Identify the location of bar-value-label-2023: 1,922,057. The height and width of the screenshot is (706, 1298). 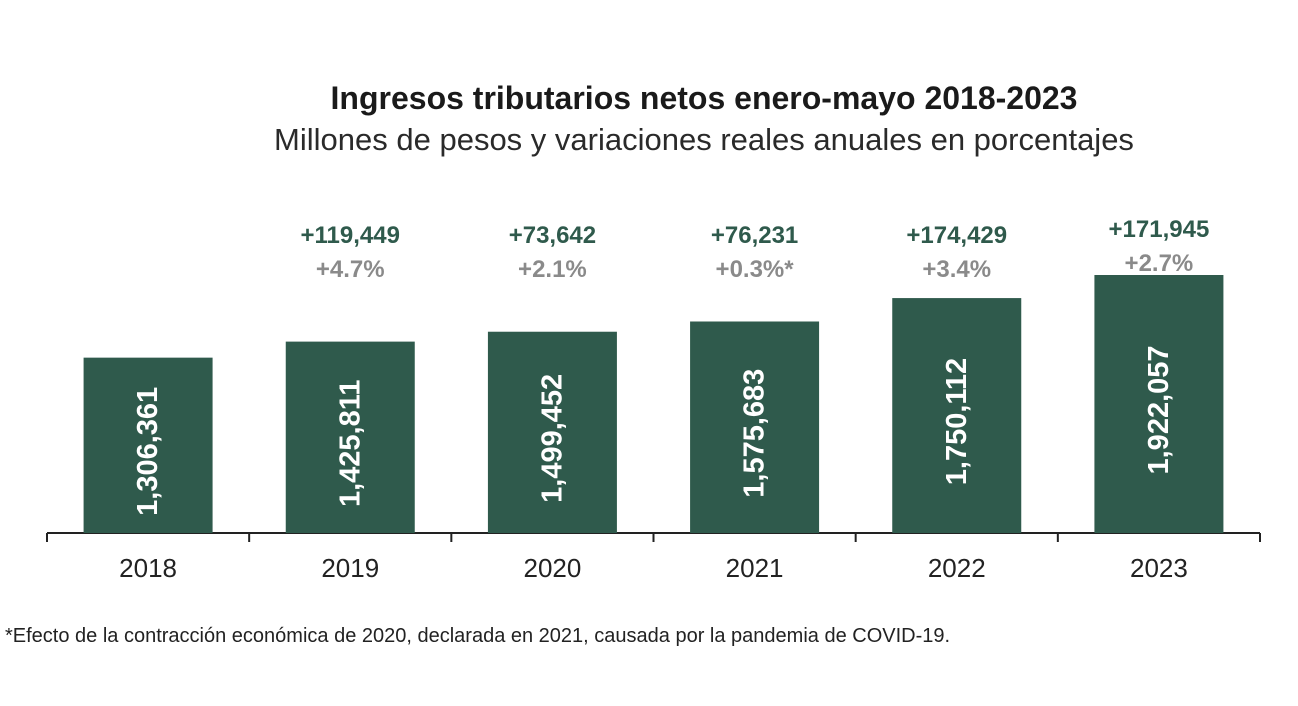
(1159, 409).